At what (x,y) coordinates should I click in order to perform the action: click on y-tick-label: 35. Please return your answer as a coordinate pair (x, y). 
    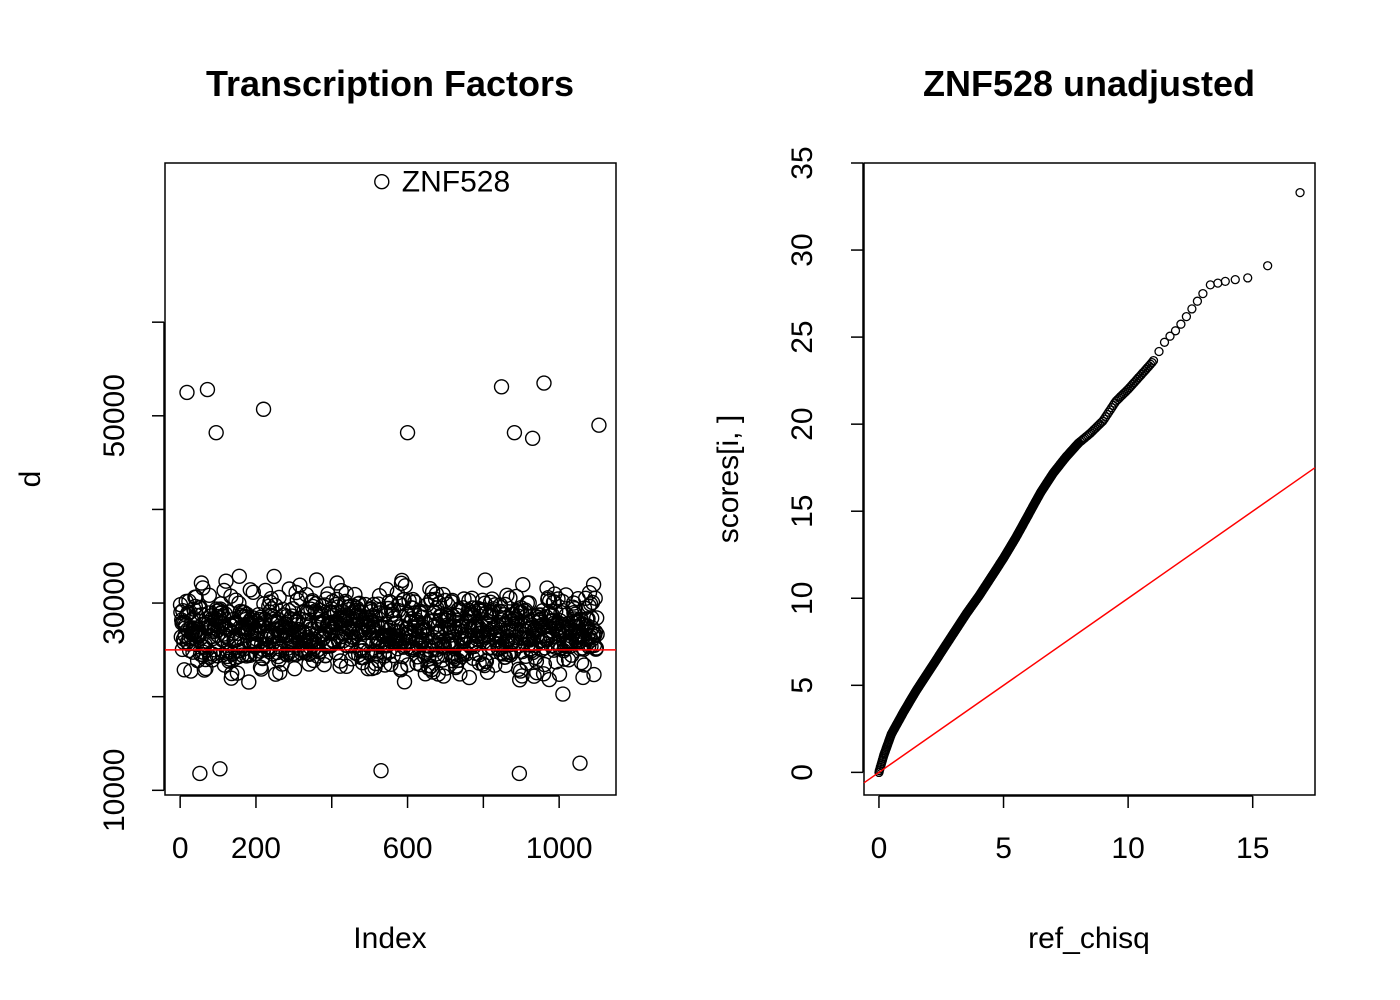
    Looking at the image, I should click on (802, 162).